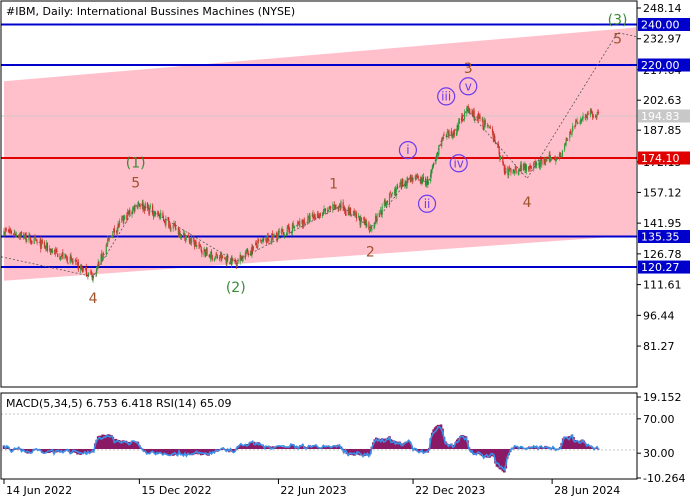  I want to click on level-tag-120.27, so click(664, 267).